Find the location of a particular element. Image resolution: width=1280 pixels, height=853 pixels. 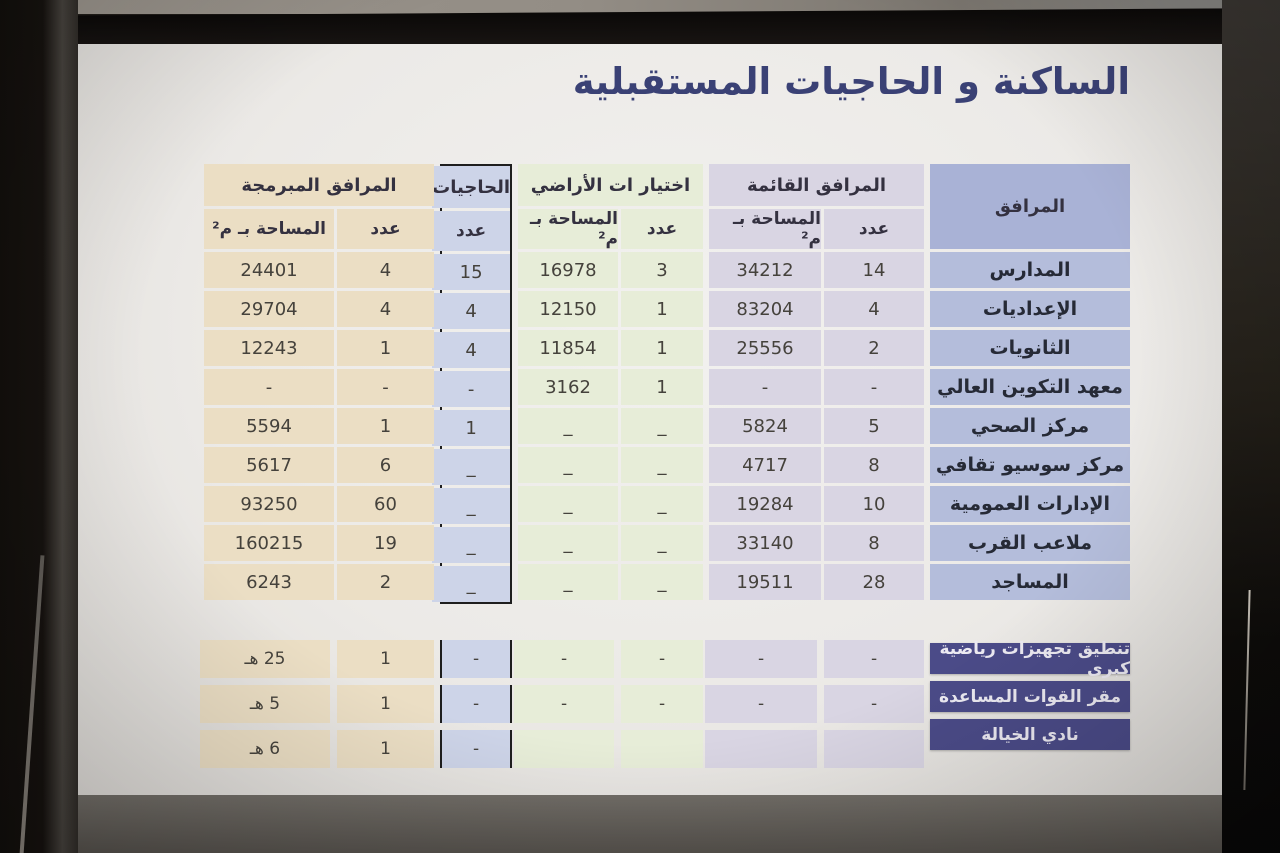

extra-needs-column: - - - is located at coordinates (476, 704).